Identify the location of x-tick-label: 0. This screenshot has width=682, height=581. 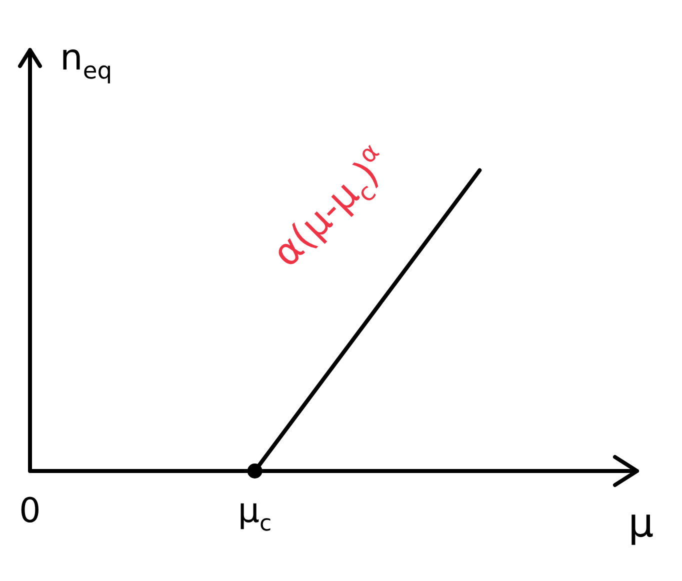
(30, 510).